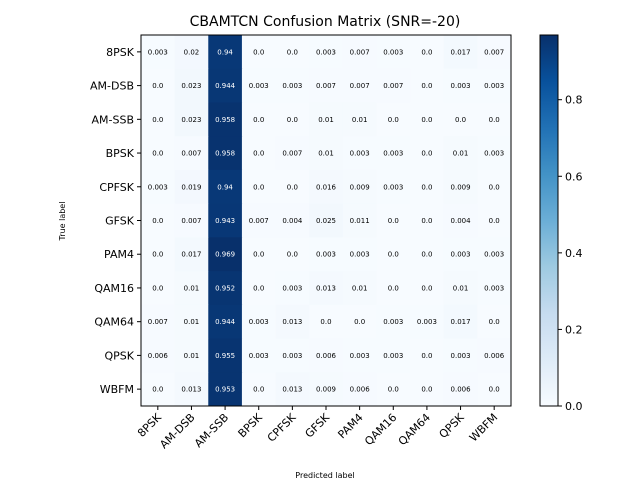  Describe the element at coordinates (570, 253) in the screenshot. I see `colorbar-ticks: 0.0 0.2 0.4 0.6 0.8` at that location.